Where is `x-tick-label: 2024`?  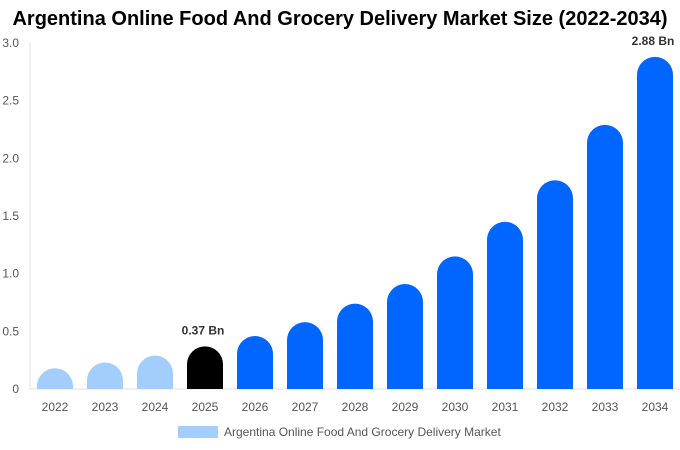
x-tick-label: 2024 is located at coordinates (155, 407).